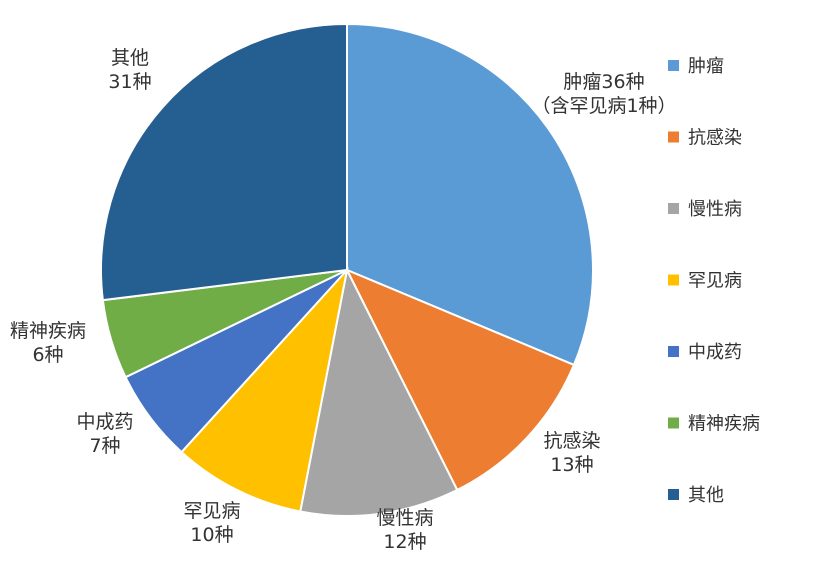  I want to click on slice-label-line: 6种, so click(47, 355).